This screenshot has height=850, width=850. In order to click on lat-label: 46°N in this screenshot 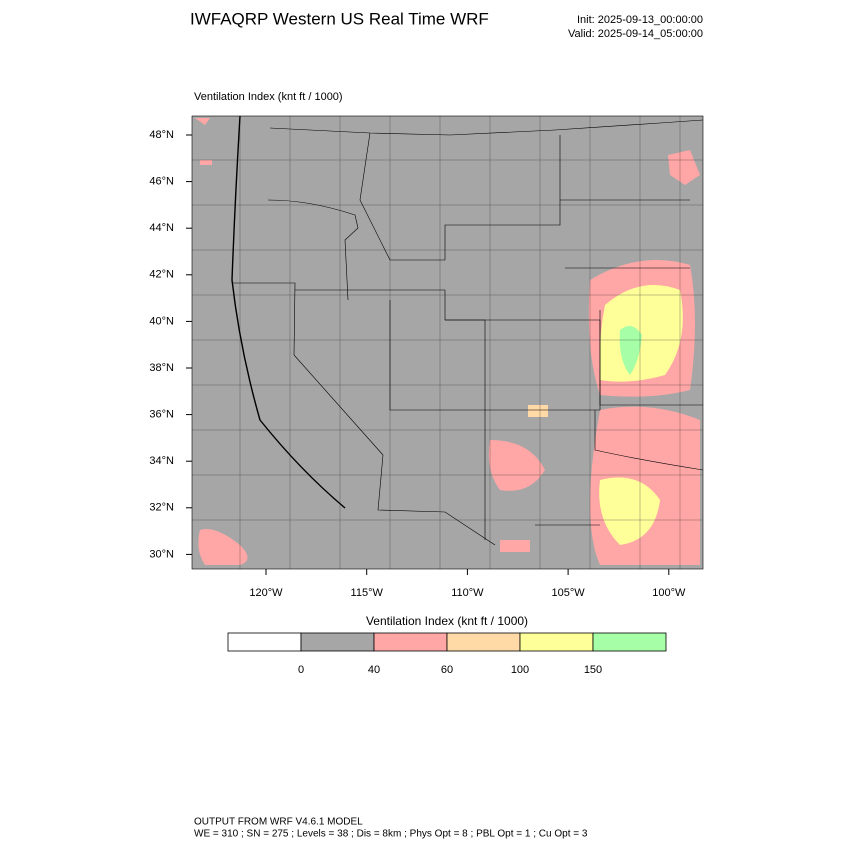, I will do `click(161, 182)`.